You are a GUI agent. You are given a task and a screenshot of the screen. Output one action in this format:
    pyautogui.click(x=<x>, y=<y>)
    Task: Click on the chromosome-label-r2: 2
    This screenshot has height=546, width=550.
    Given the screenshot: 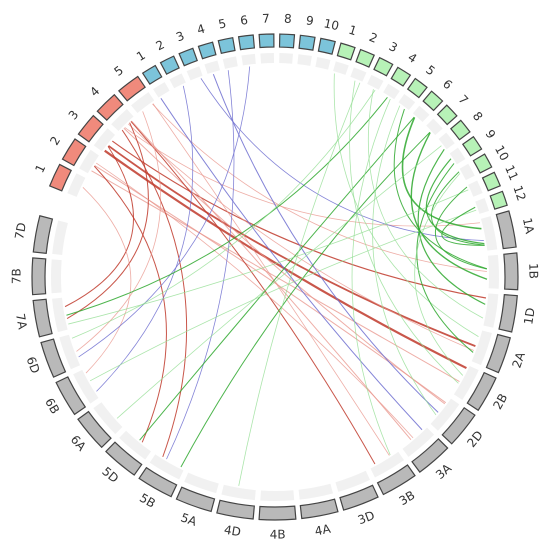 What is the action you would take?
    pyautogui.click(x=55, y=141)
    